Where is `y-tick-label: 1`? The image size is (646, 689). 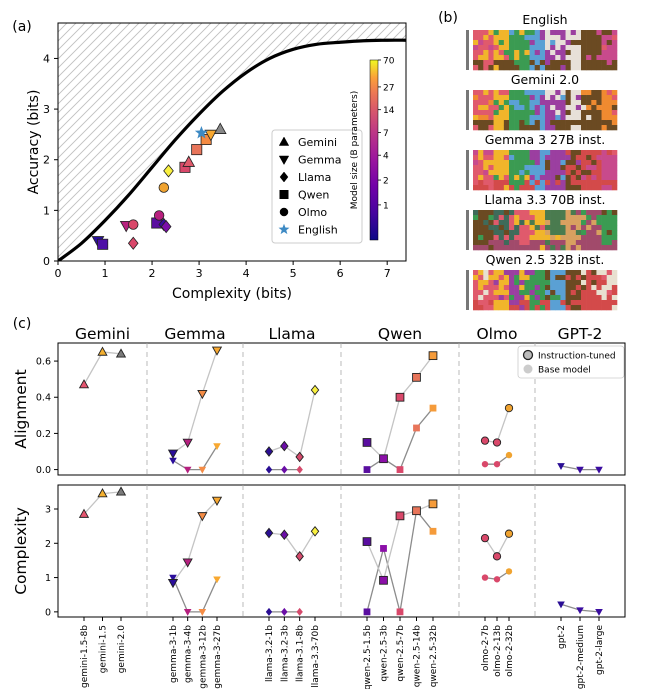 y-tick-label: 1 is located at coordinates (48, 578).